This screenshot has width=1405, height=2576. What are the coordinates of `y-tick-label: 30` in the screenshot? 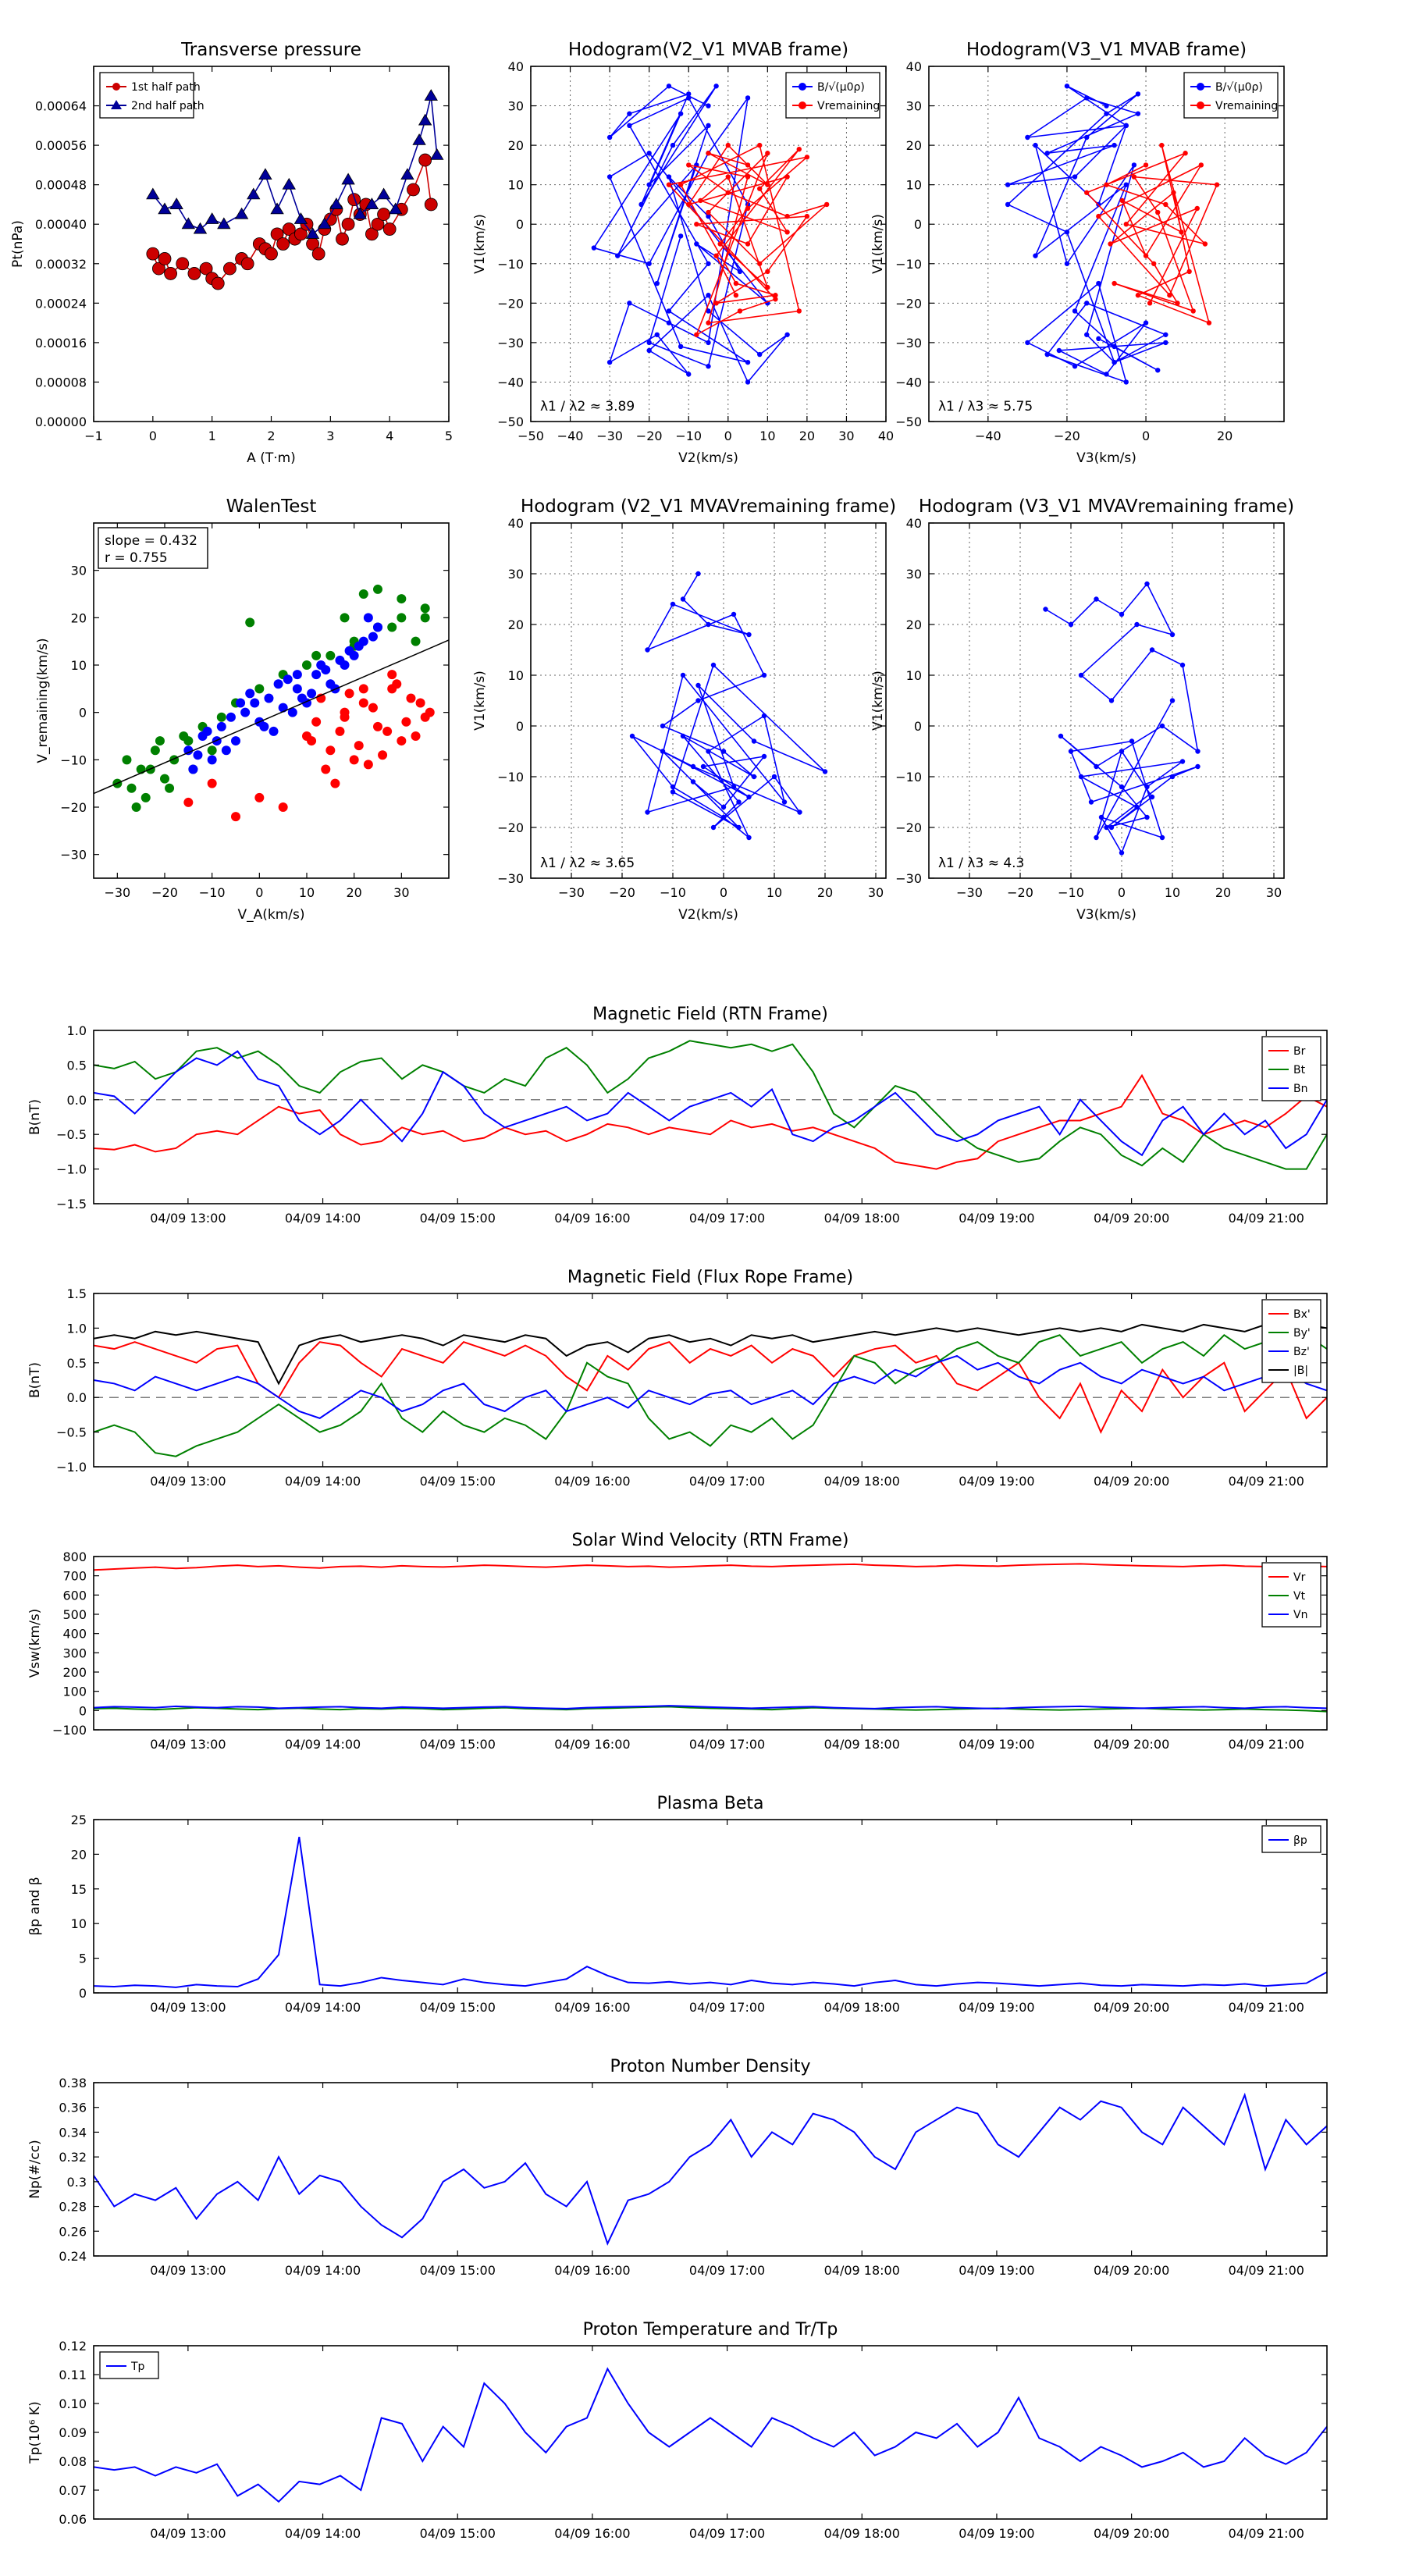 It's located at (516, 574).